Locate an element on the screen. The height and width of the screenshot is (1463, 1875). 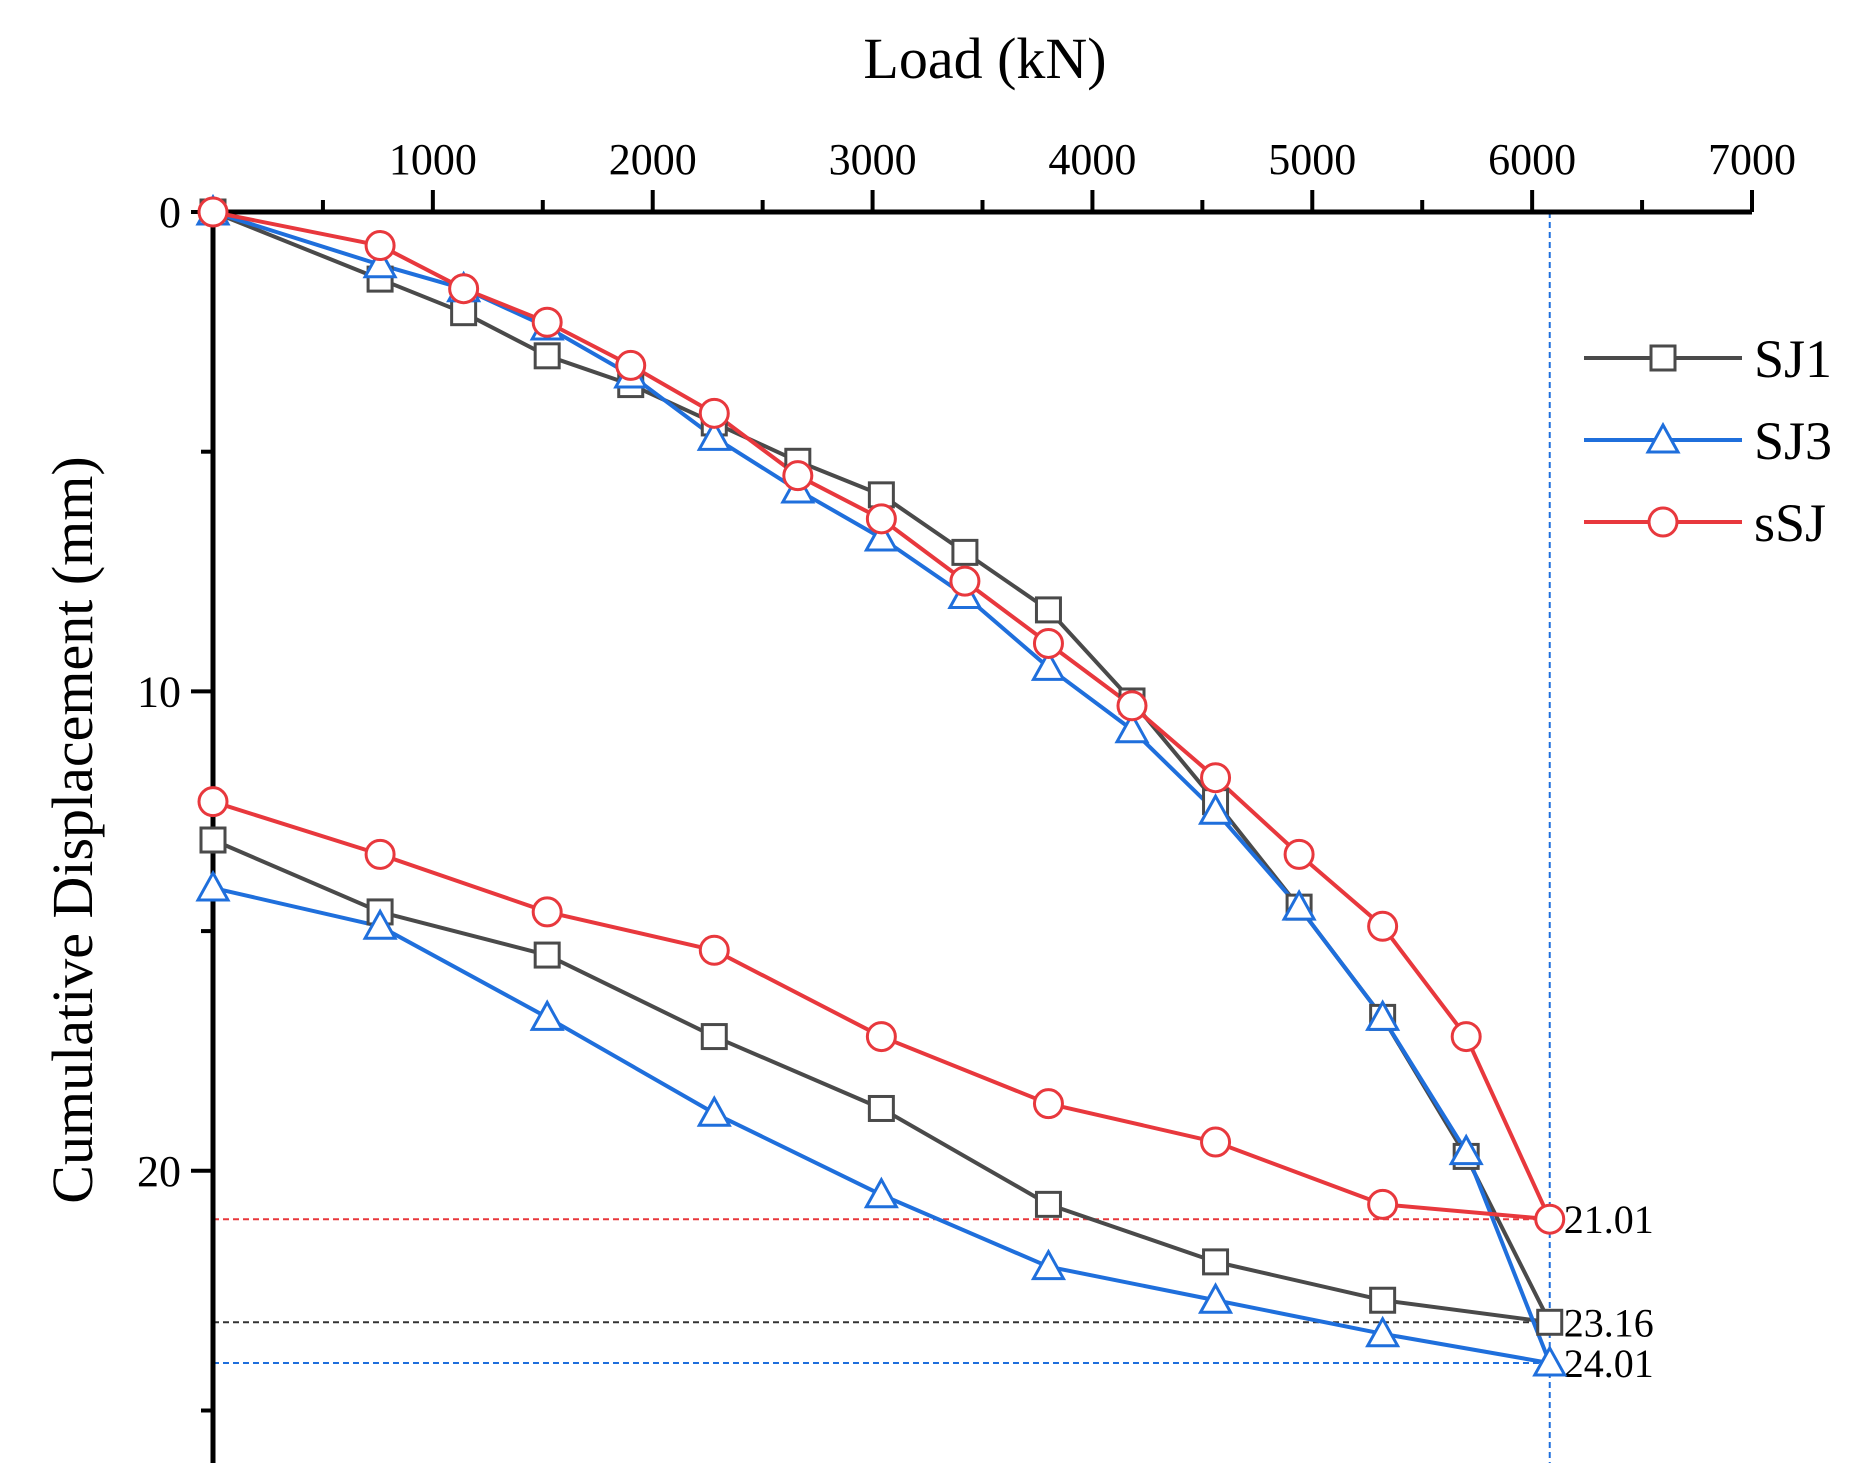
legend-marker-sj1 is located at coordinates (1663, 358).